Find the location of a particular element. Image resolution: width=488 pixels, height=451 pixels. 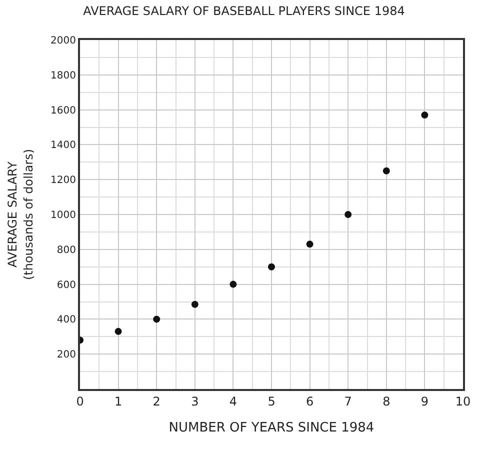

x-tick-label: 1 is located at coordinates (118, 401).